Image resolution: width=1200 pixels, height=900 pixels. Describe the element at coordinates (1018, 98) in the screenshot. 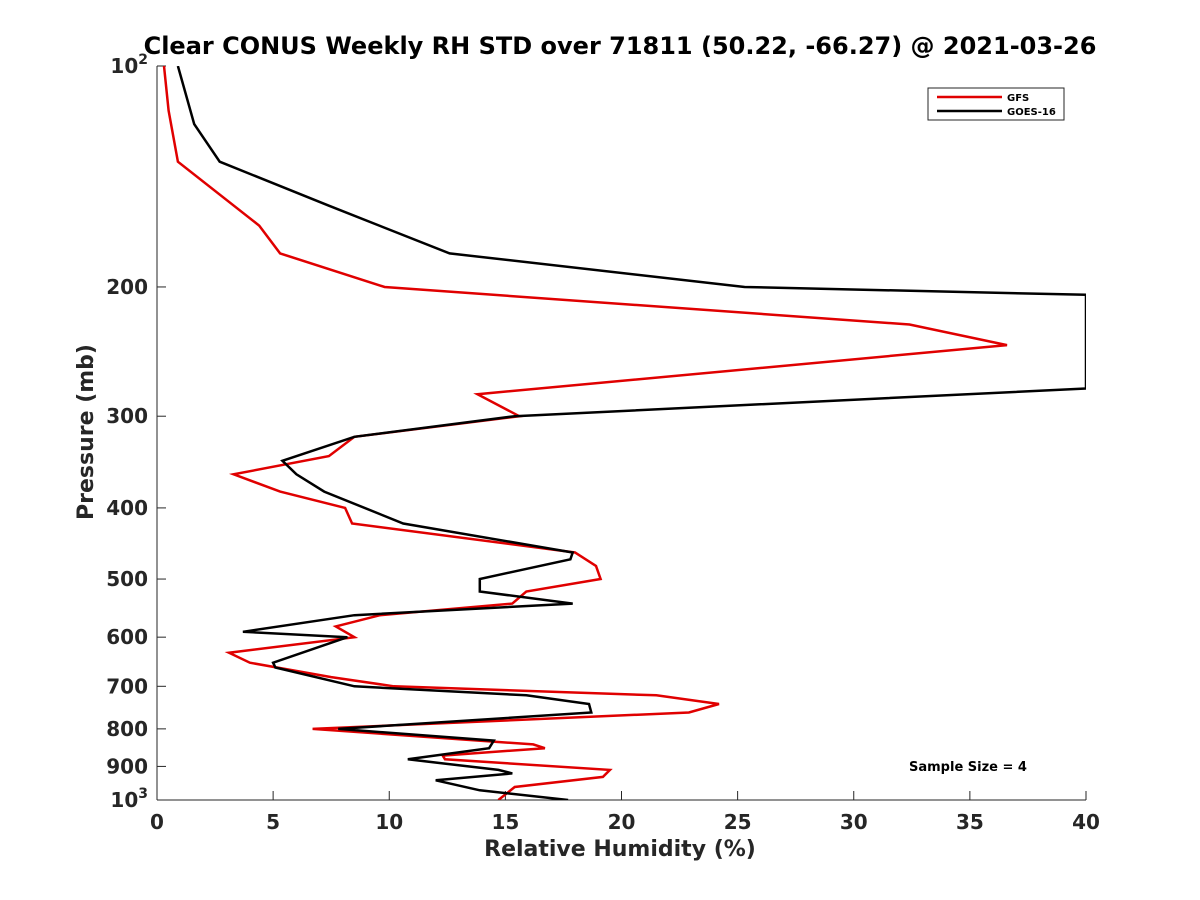

I see `legend-label: GFS` at that location.